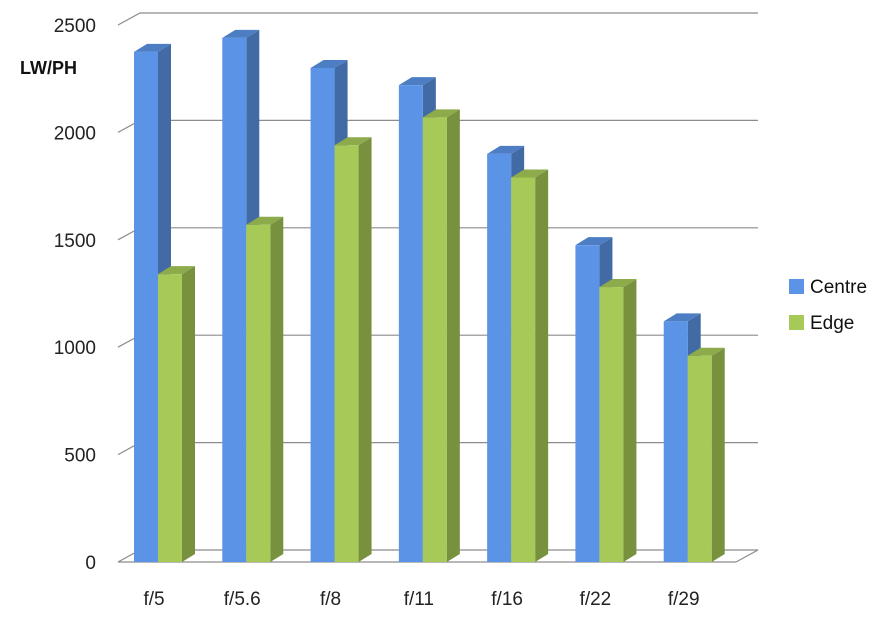  I want to click on bar-edge-f8, so click(353, 349).